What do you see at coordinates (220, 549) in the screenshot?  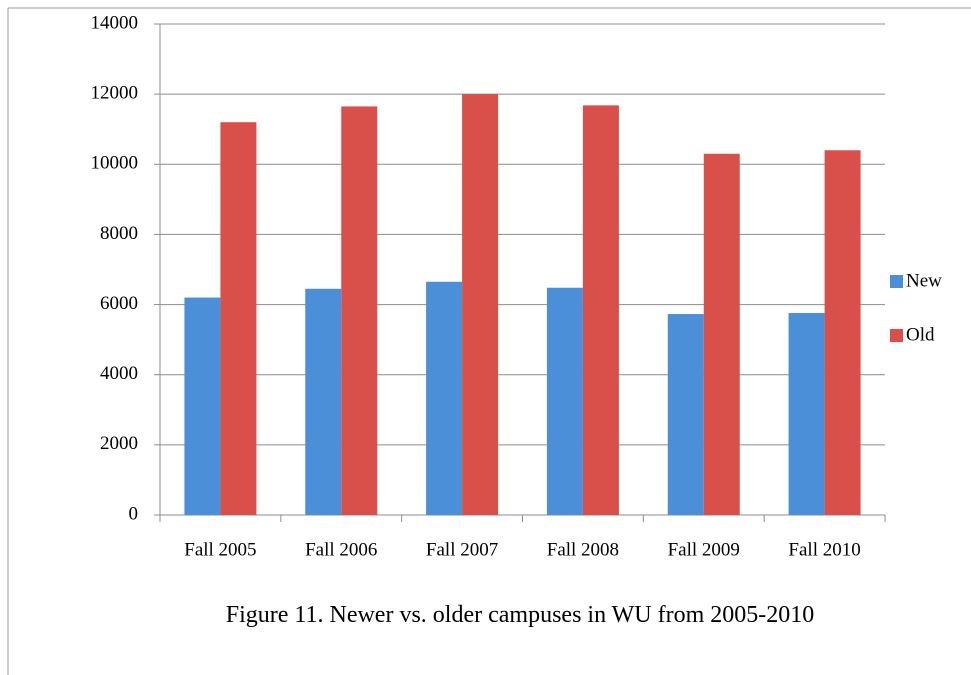 I see `x-tick-label: Fall 2005` at bounding box center [220, 549].